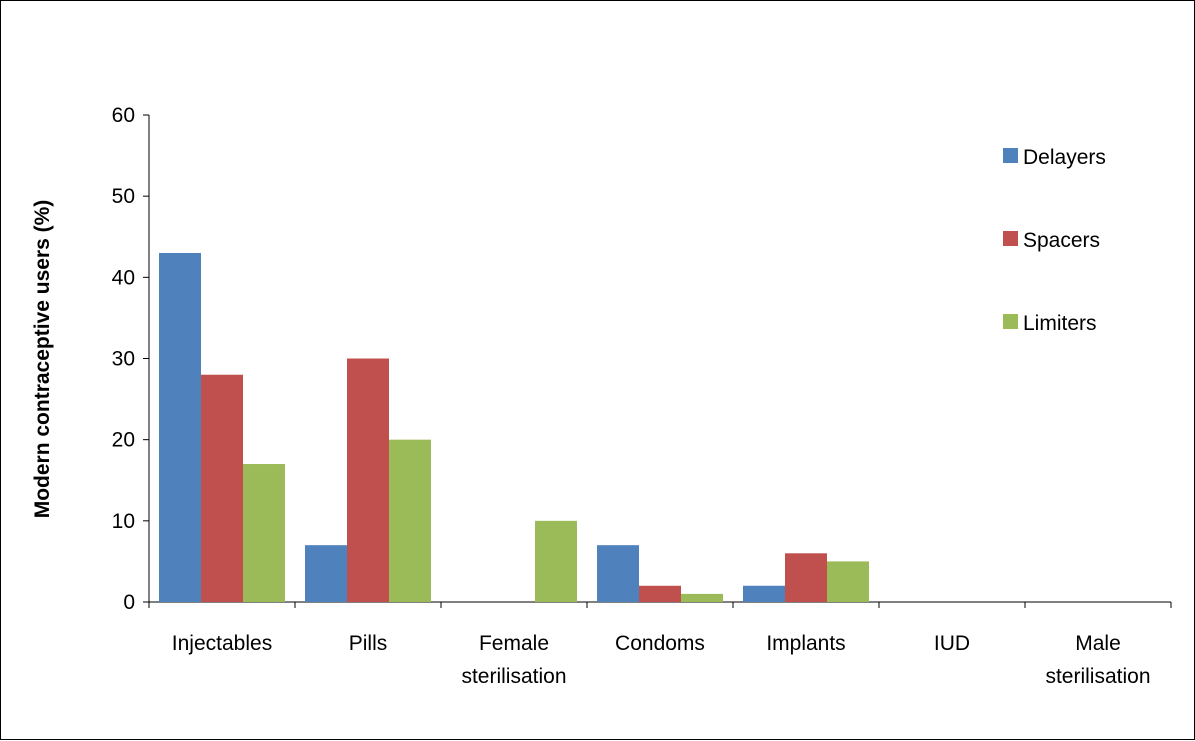  I want to click on legend-swatch-spacers, so click(1010, 238).